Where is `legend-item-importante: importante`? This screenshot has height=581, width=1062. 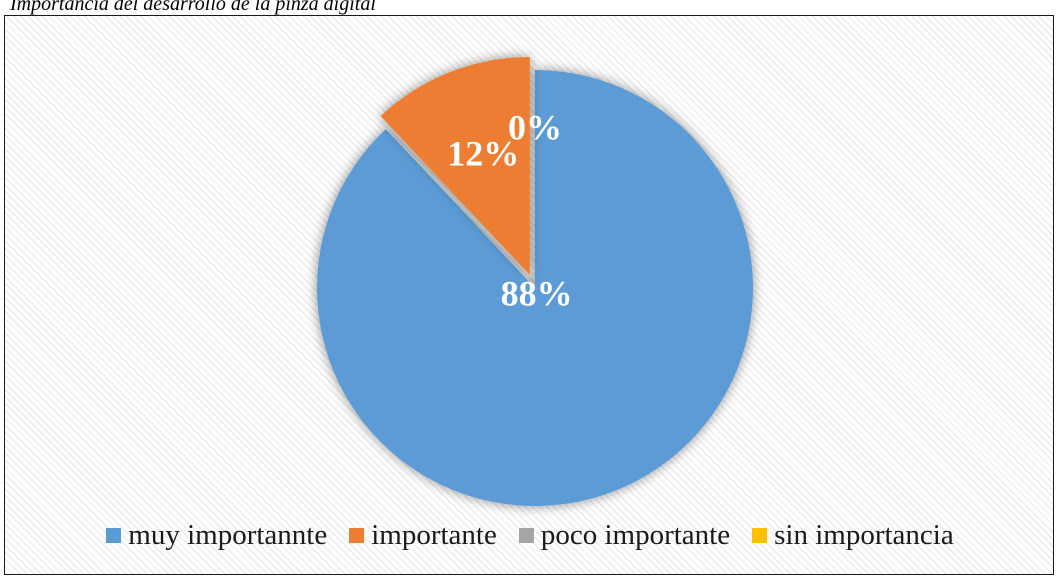 legend-item-importante: importante is located at coordinates (423, 535).